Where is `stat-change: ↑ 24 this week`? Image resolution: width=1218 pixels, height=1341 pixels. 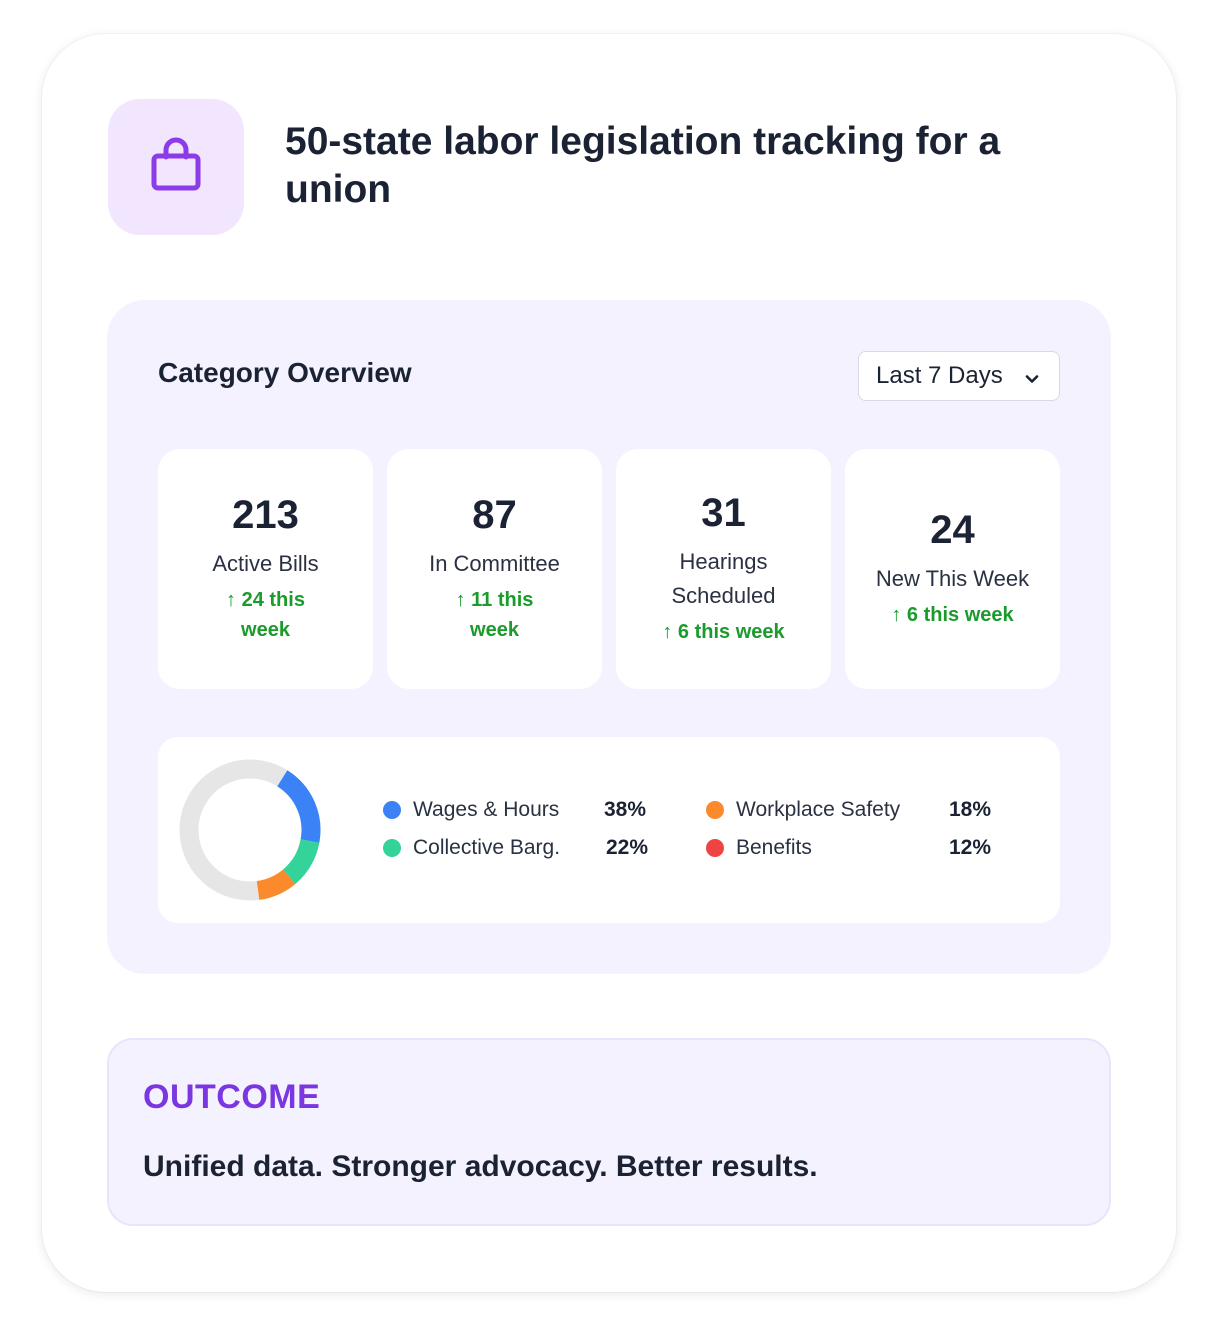
stat-change: ↑ 24 this week is located at coordinates (266, 615).